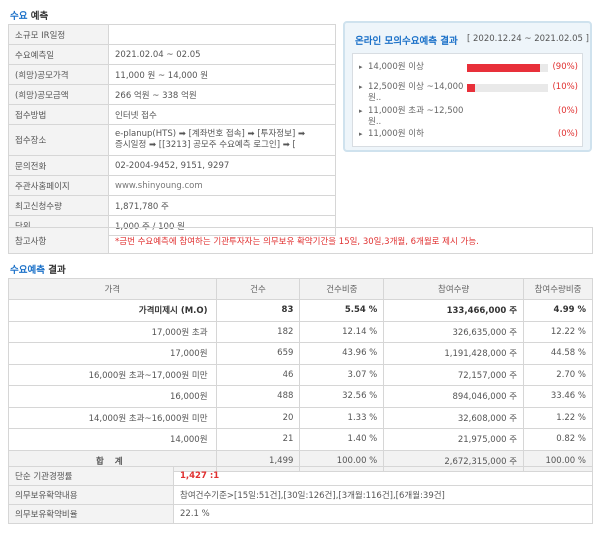  I want to click on info-value: 1,871,780 주, so click(222, 205).